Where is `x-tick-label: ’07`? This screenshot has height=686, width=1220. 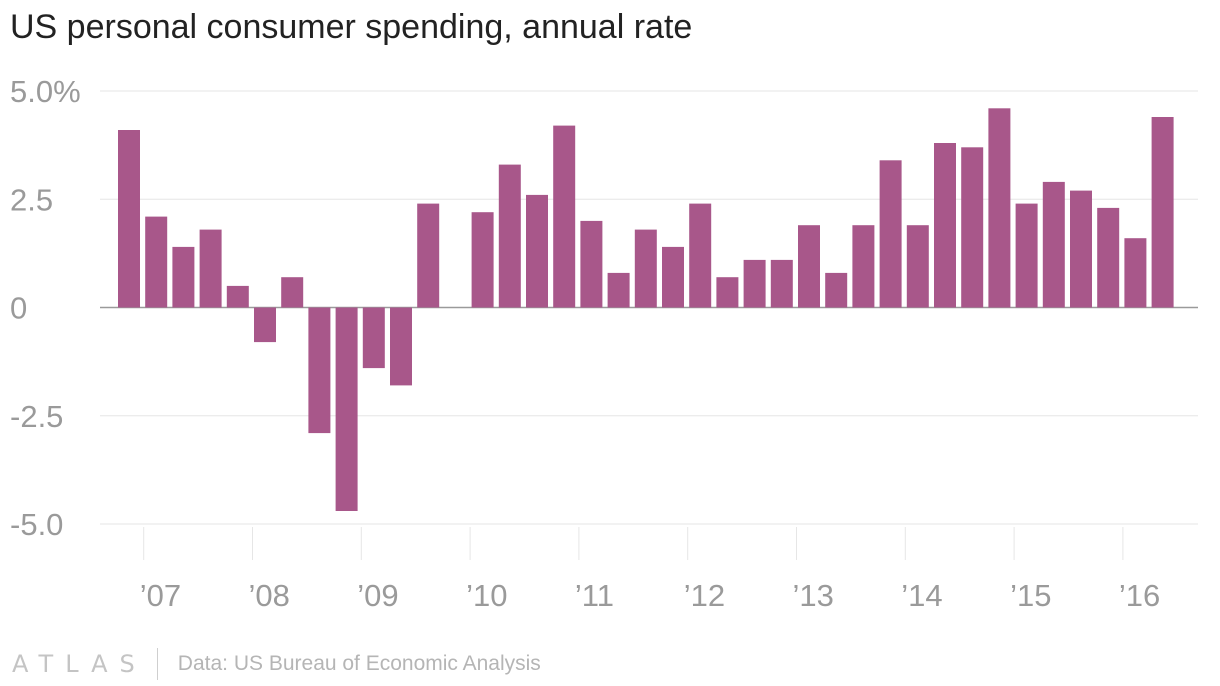
x-tick-label: ’07 is located at coordinates (160, 595).